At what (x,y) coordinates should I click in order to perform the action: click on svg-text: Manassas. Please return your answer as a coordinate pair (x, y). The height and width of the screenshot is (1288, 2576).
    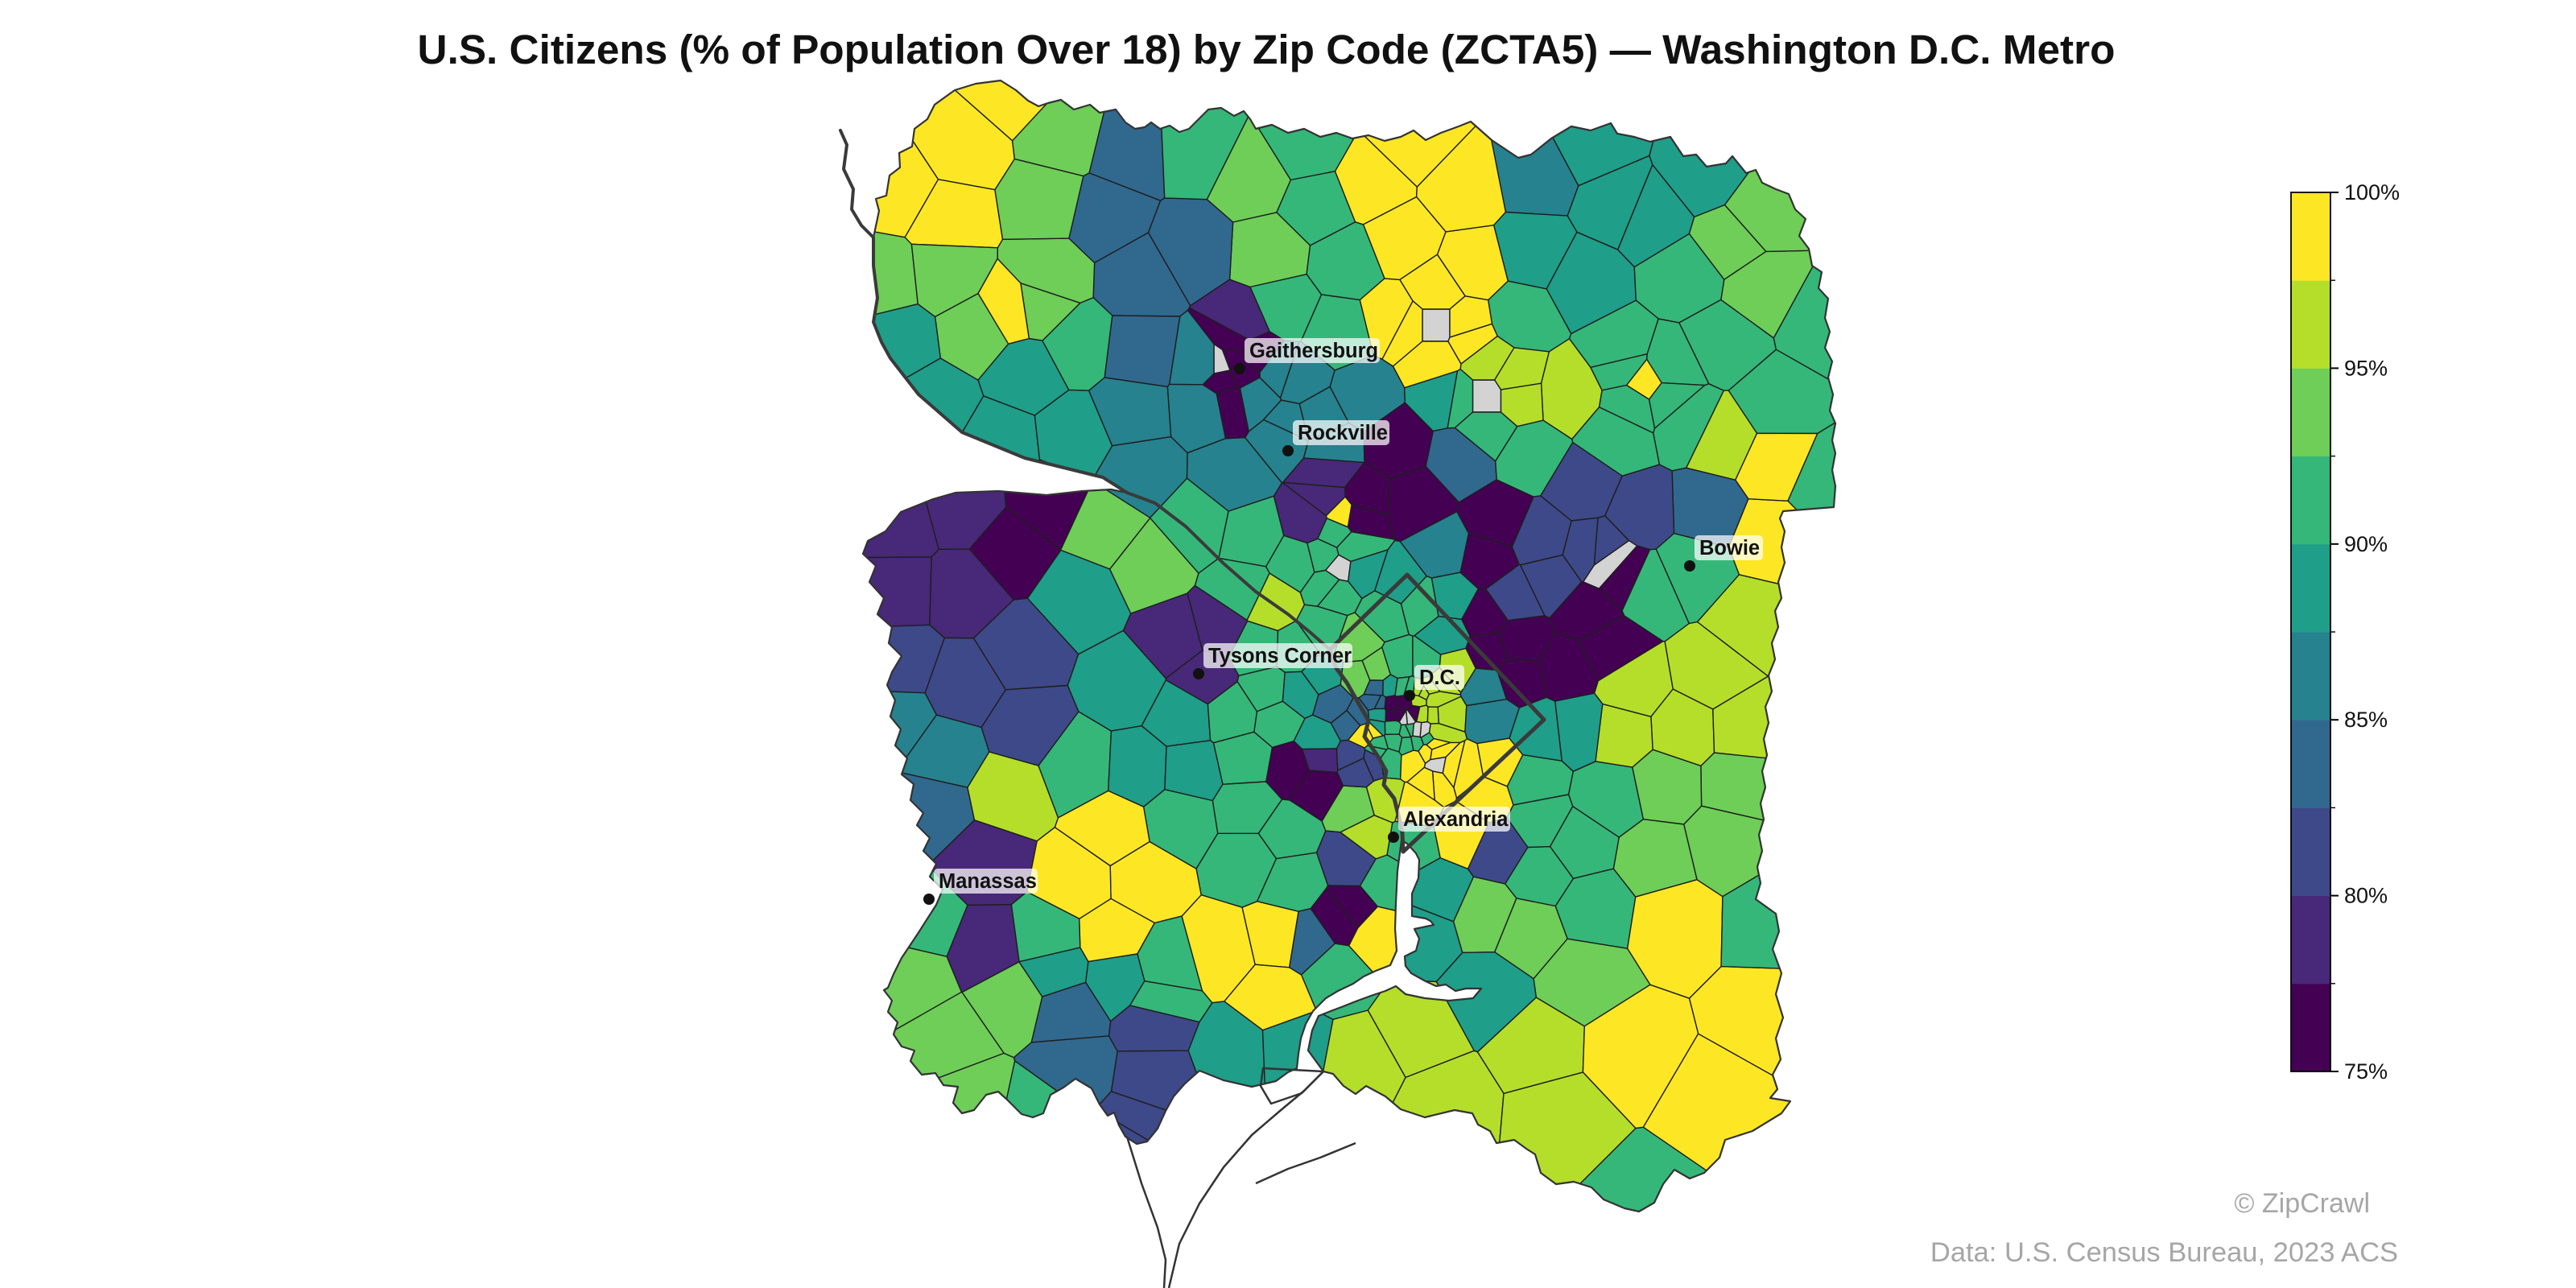
    Looking at the image, I should click on (988, 882).